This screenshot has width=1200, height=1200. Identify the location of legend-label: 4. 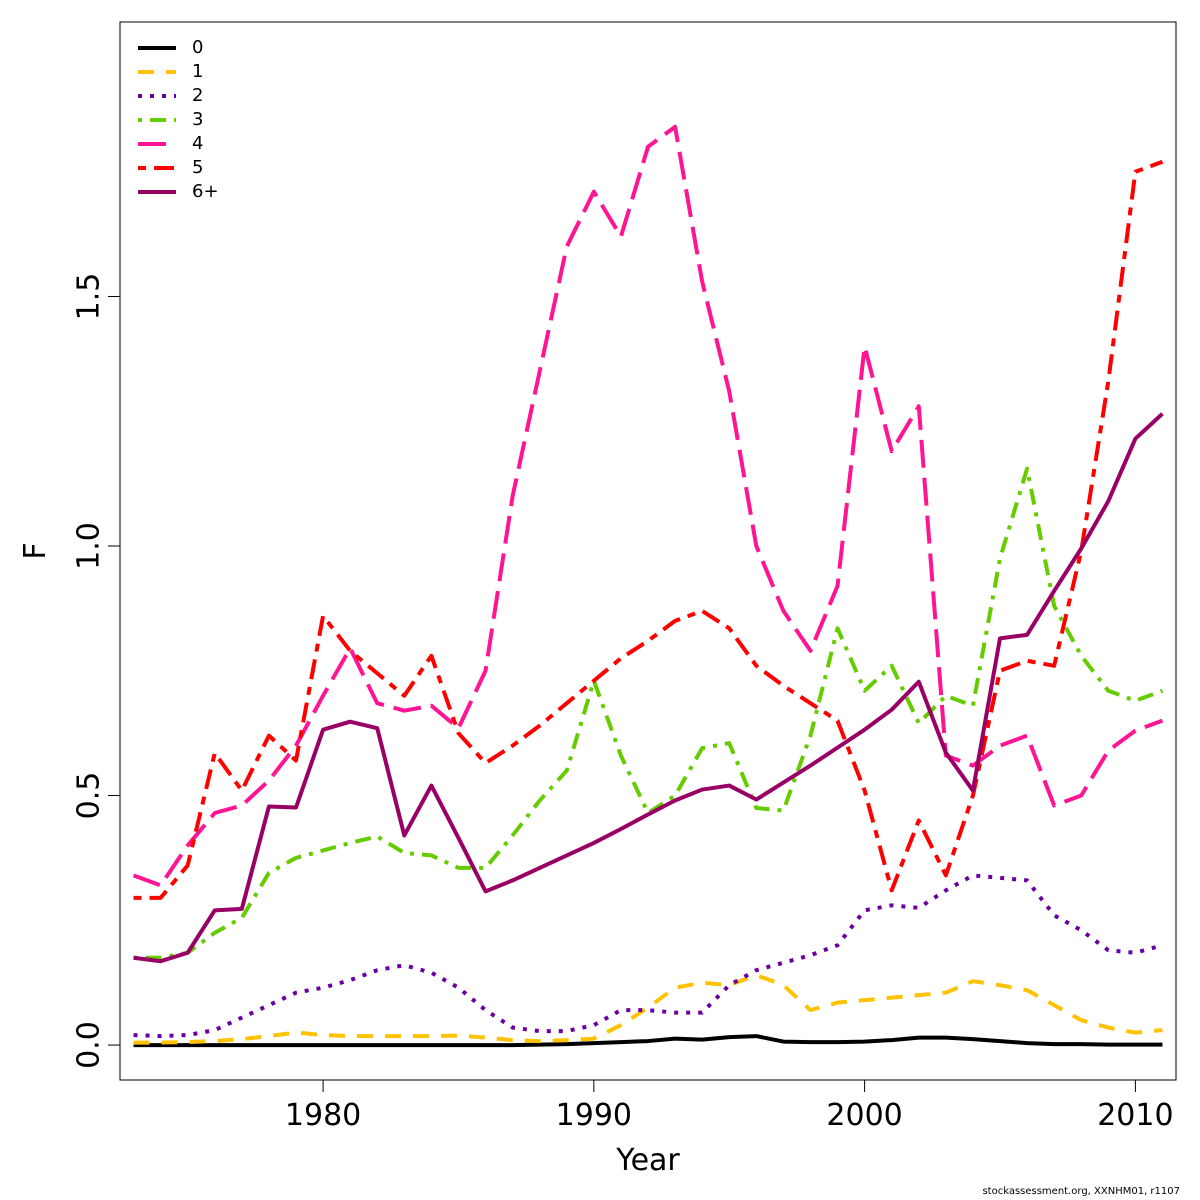
(197, 143).